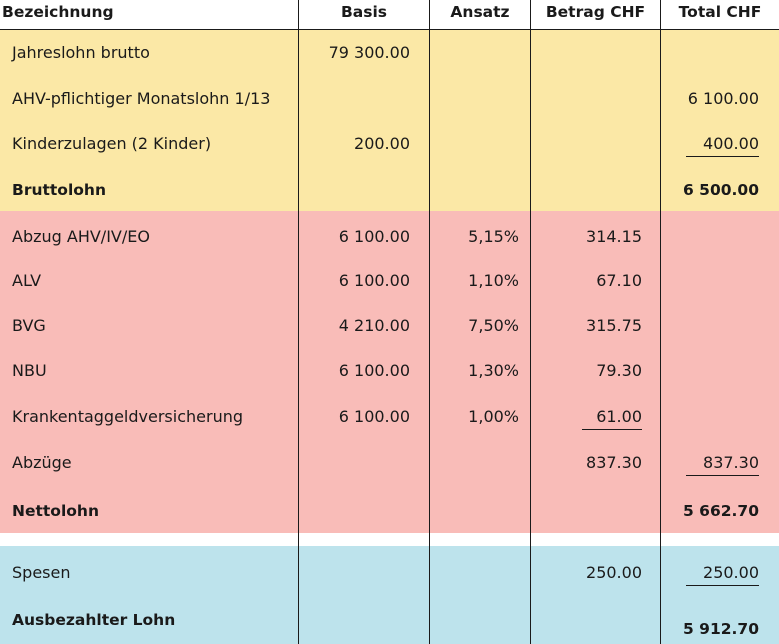  What do you see at coordinates (720, 12) in the screenshot?
I see `header-total: Total CHF` at bounding box center [720, 12].